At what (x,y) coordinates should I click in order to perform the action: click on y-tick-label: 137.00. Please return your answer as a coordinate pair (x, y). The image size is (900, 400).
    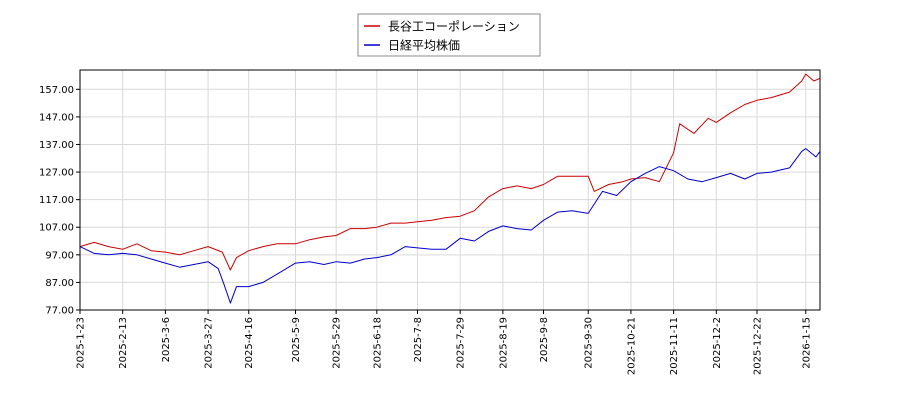
    Looking at the image, I should click on (56, 145).